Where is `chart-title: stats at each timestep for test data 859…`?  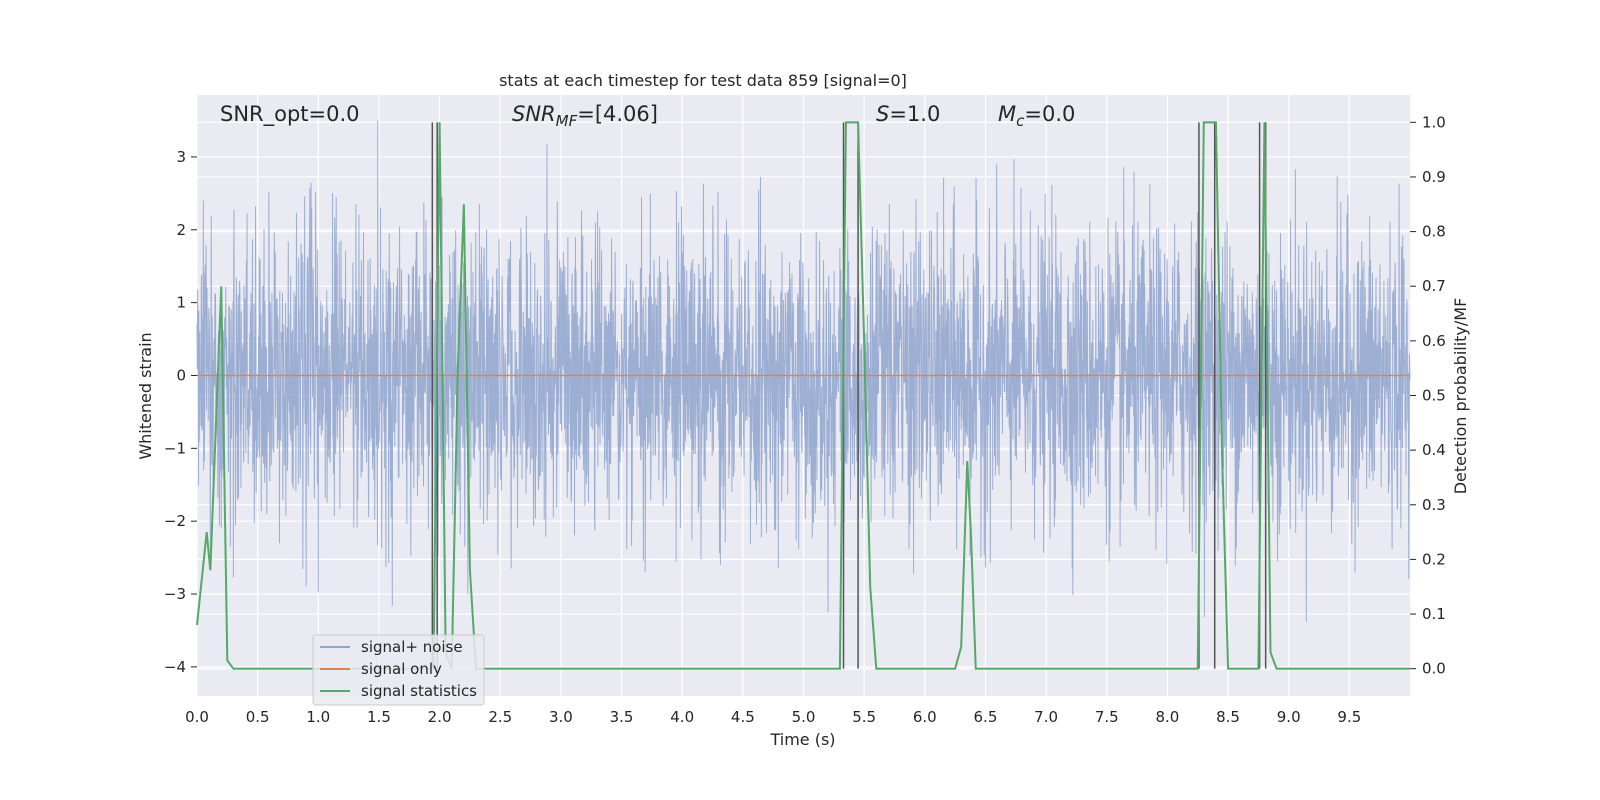 chart-title: stats at each timestep for test data 859… is located at coordinates (703, 80).